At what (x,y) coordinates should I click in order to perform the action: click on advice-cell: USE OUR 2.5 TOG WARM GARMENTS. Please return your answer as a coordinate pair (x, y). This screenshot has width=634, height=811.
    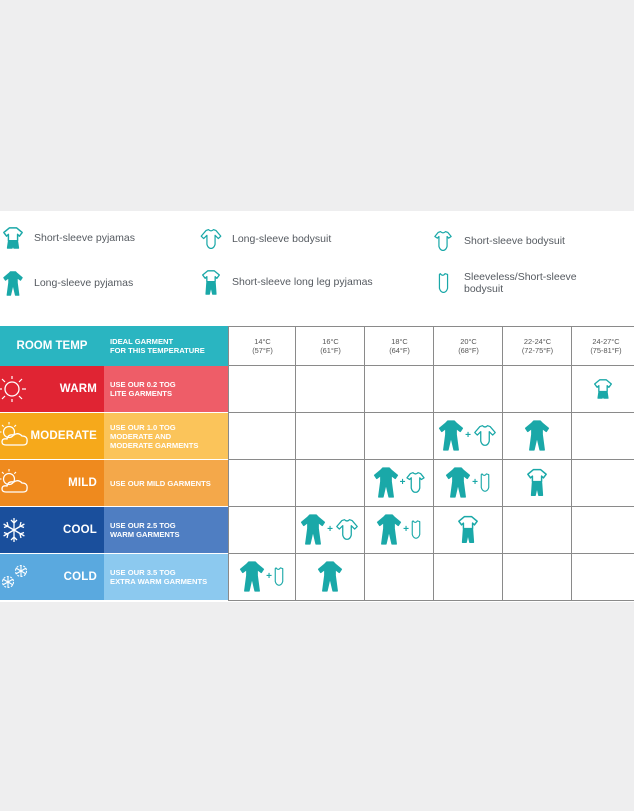
    Looking at the image, I should click on (166, 530).